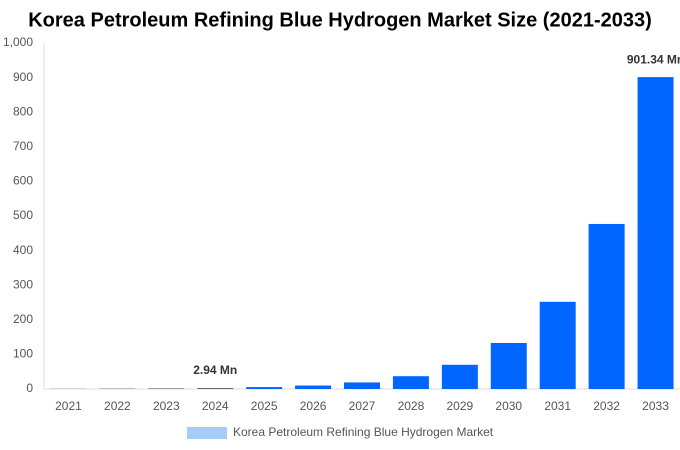  I want to click on x-tick-label: 2032, so click(606, 406).